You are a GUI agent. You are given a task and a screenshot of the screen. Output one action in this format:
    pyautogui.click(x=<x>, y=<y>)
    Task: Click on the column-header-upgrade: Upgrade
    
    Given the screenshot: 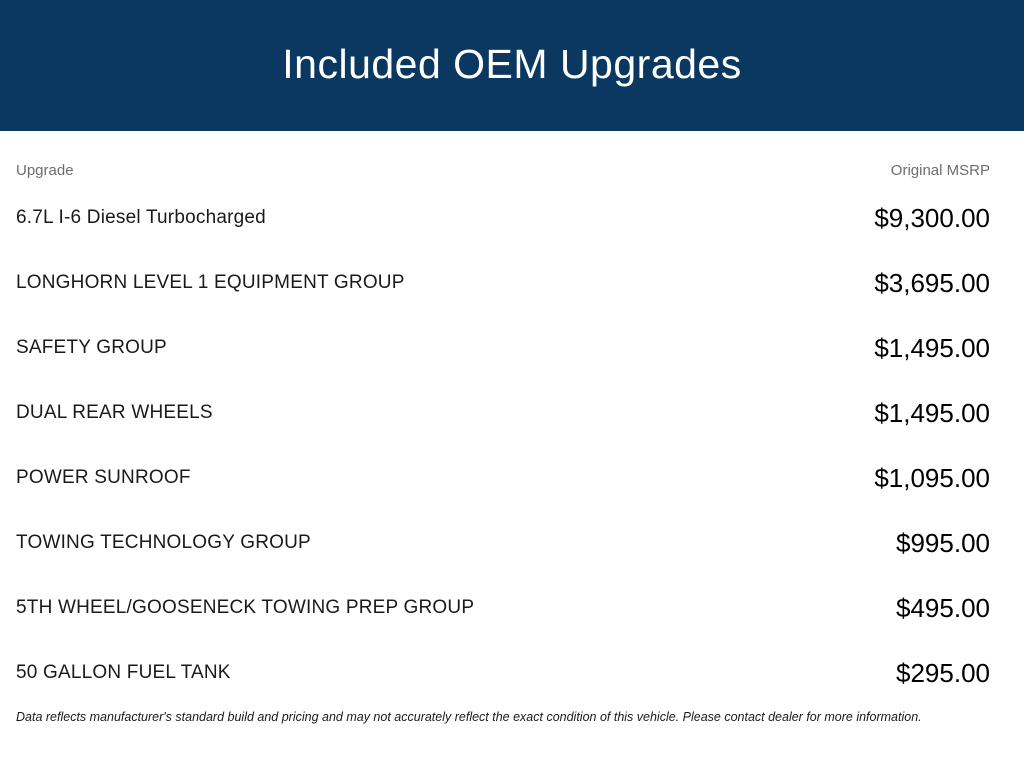 What is the action you would take?
    pyautogui.click(x=45, y=170)
    